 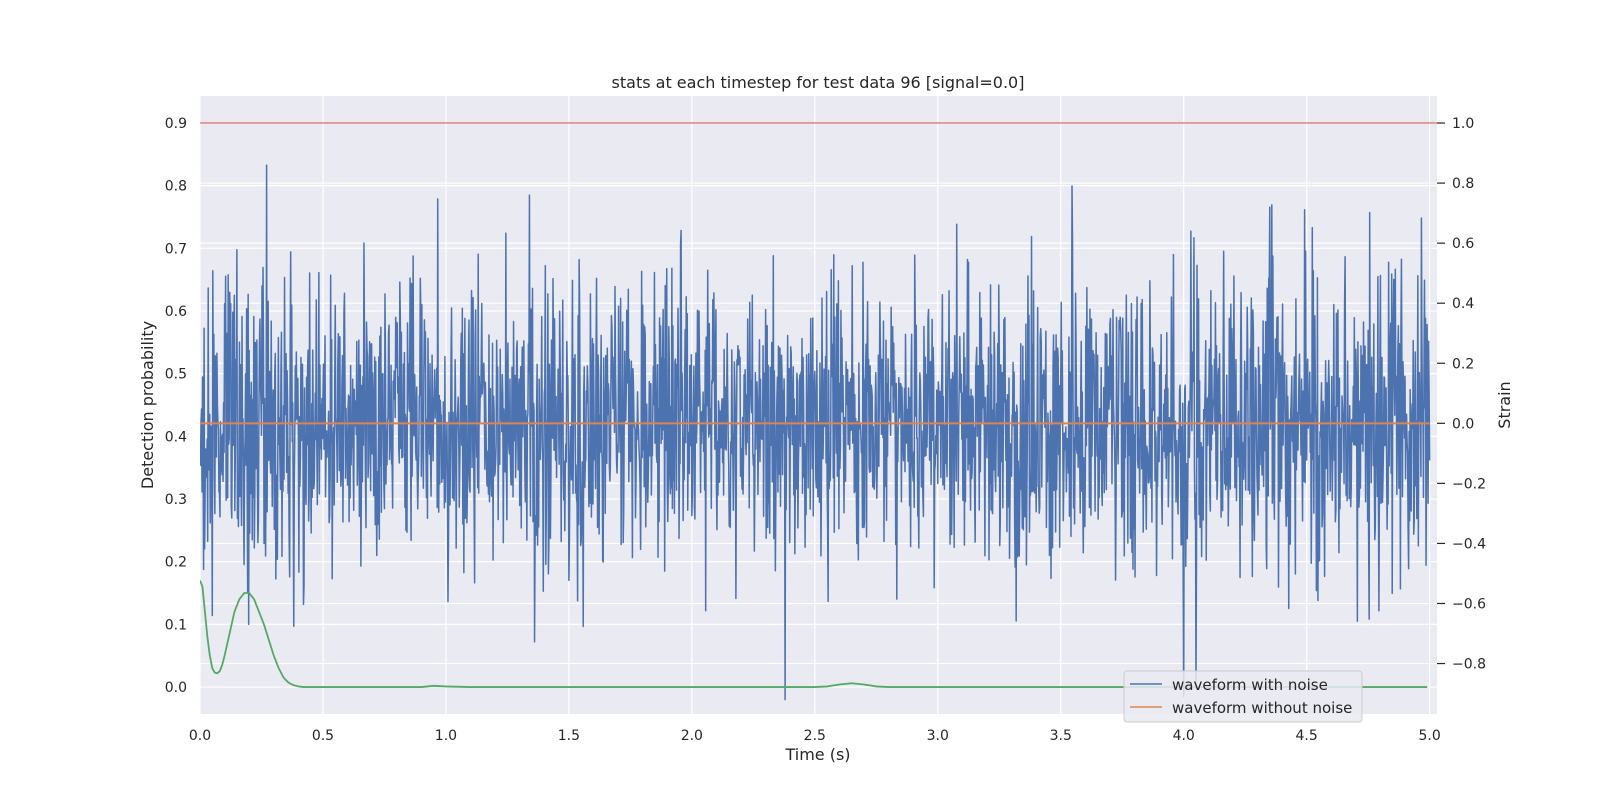 What do you see at coordinates (176, 249) in the screenshot?
I see `y-tick-label-left: 0.7` at bounding box center [176, 249].